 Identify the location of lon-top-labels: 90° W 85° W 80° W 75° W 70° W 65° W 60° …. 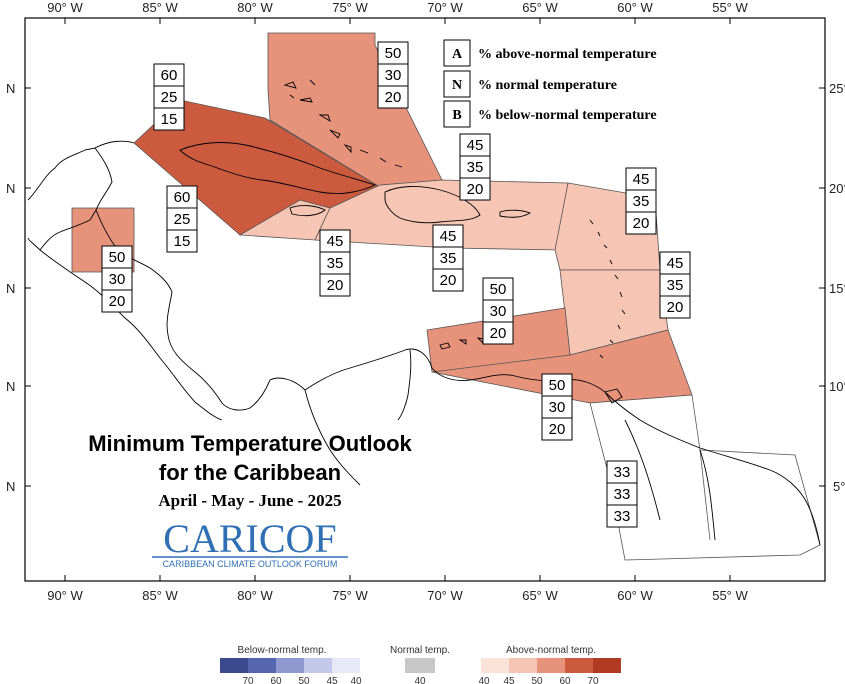
(397, 7).